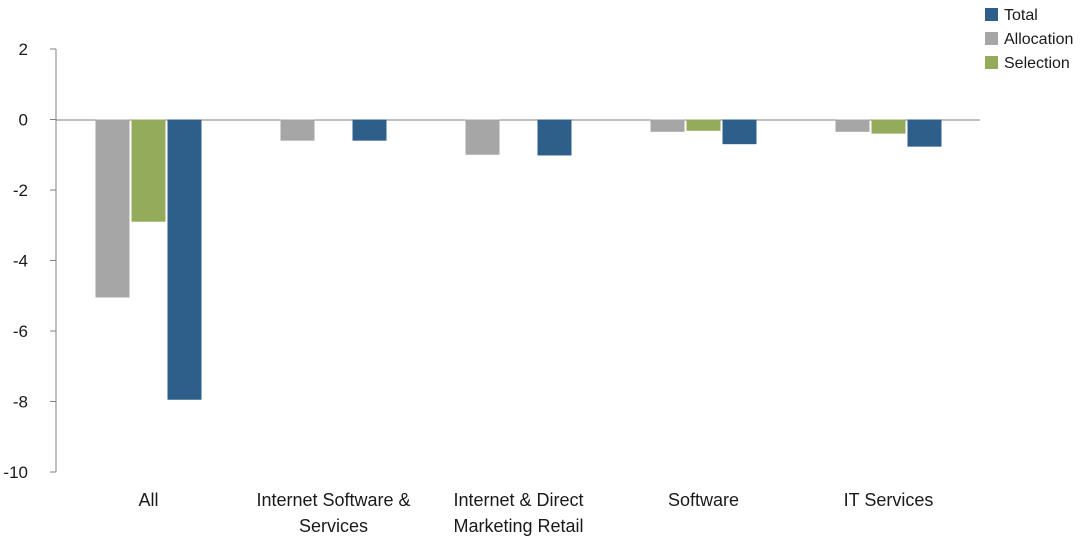  Describe the element at coordinates (20, 402) in the screenshot. I see `y-tick-label: -8` at that location.